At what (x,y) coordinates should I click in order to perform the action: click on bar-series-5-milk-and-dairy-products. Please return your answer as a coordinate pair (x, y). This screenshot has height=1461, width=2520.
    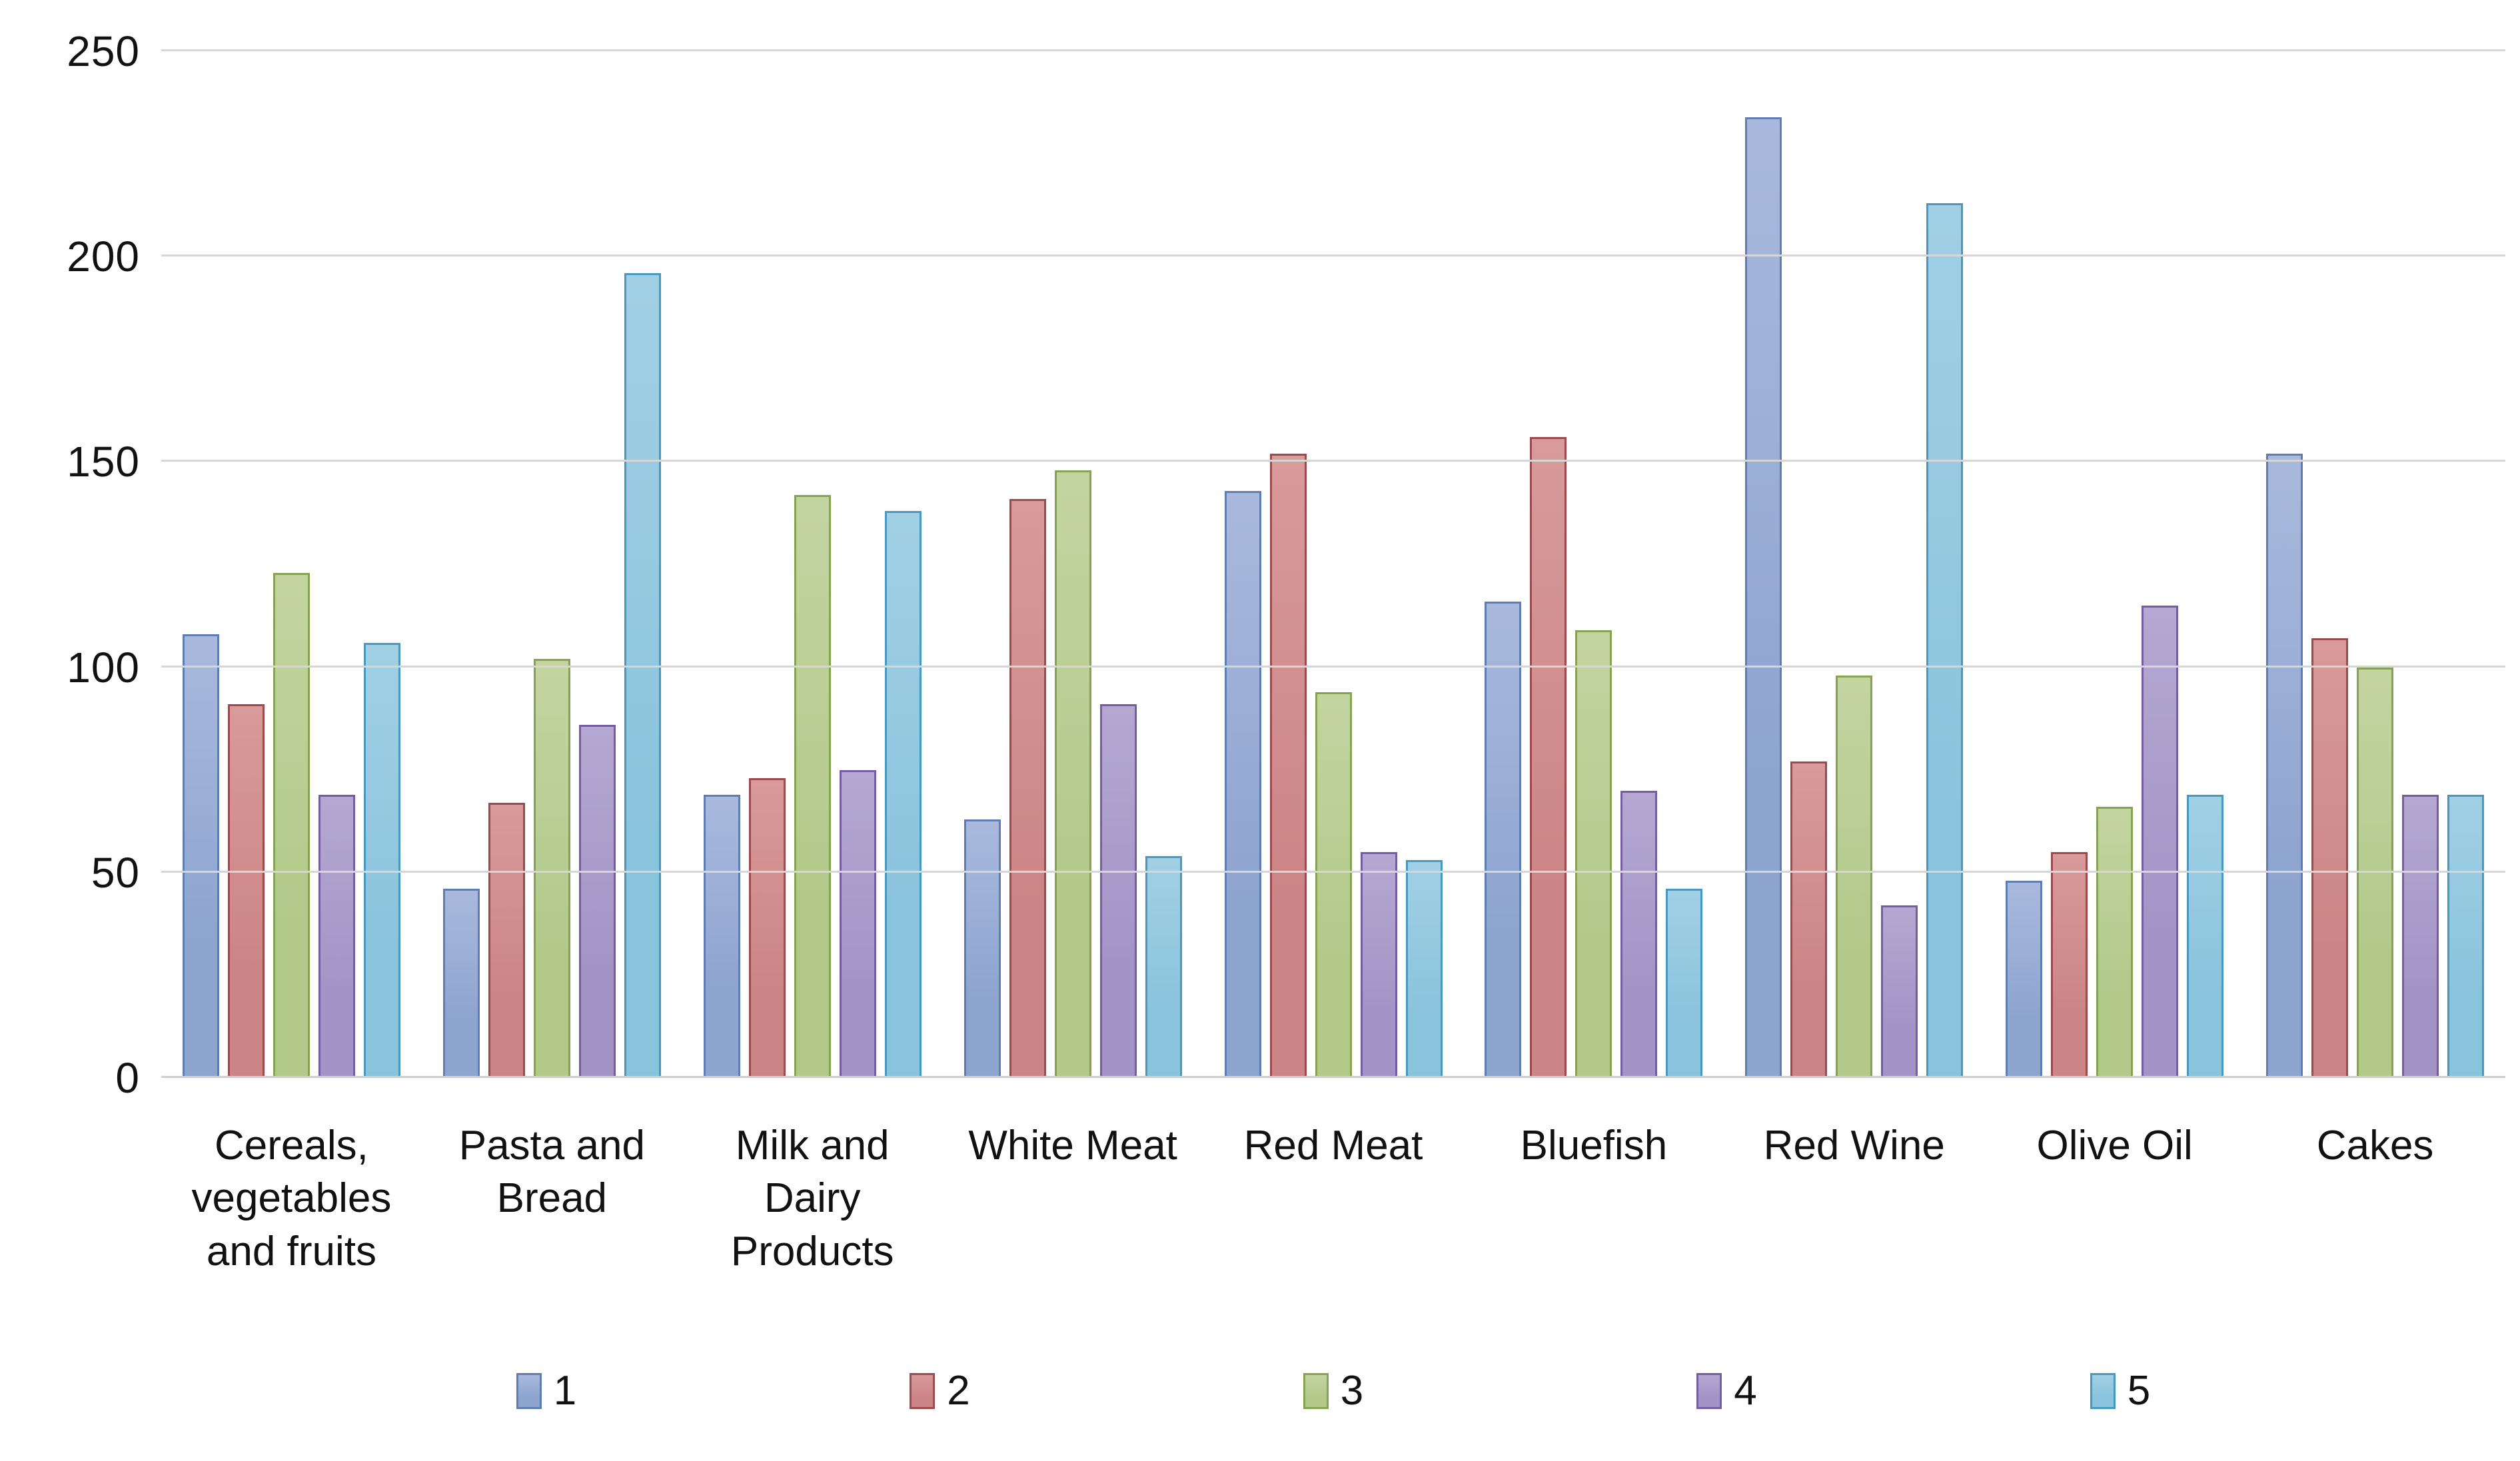
    Looking at the image, I should click on (903, 794).